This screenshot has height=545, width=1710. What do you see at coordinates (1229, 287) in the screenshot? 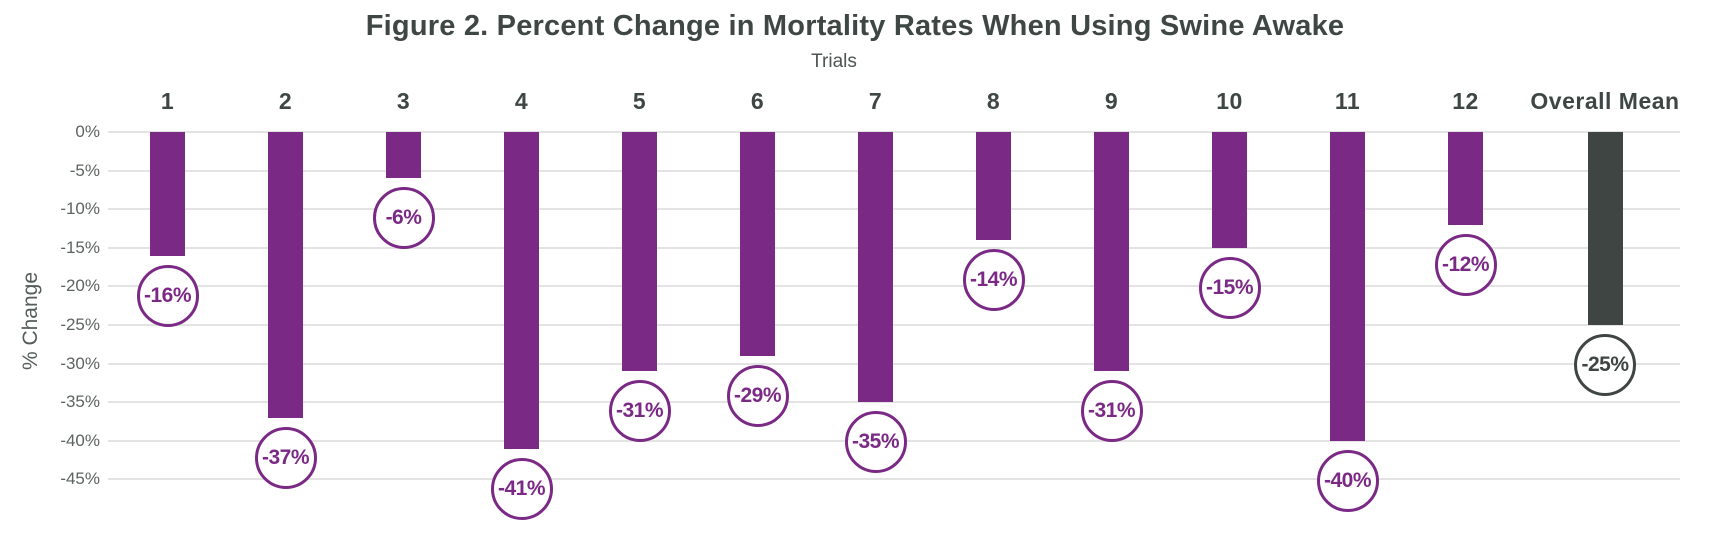
I see `value-badge-10: -15%` at bounding box center [1229, 287].